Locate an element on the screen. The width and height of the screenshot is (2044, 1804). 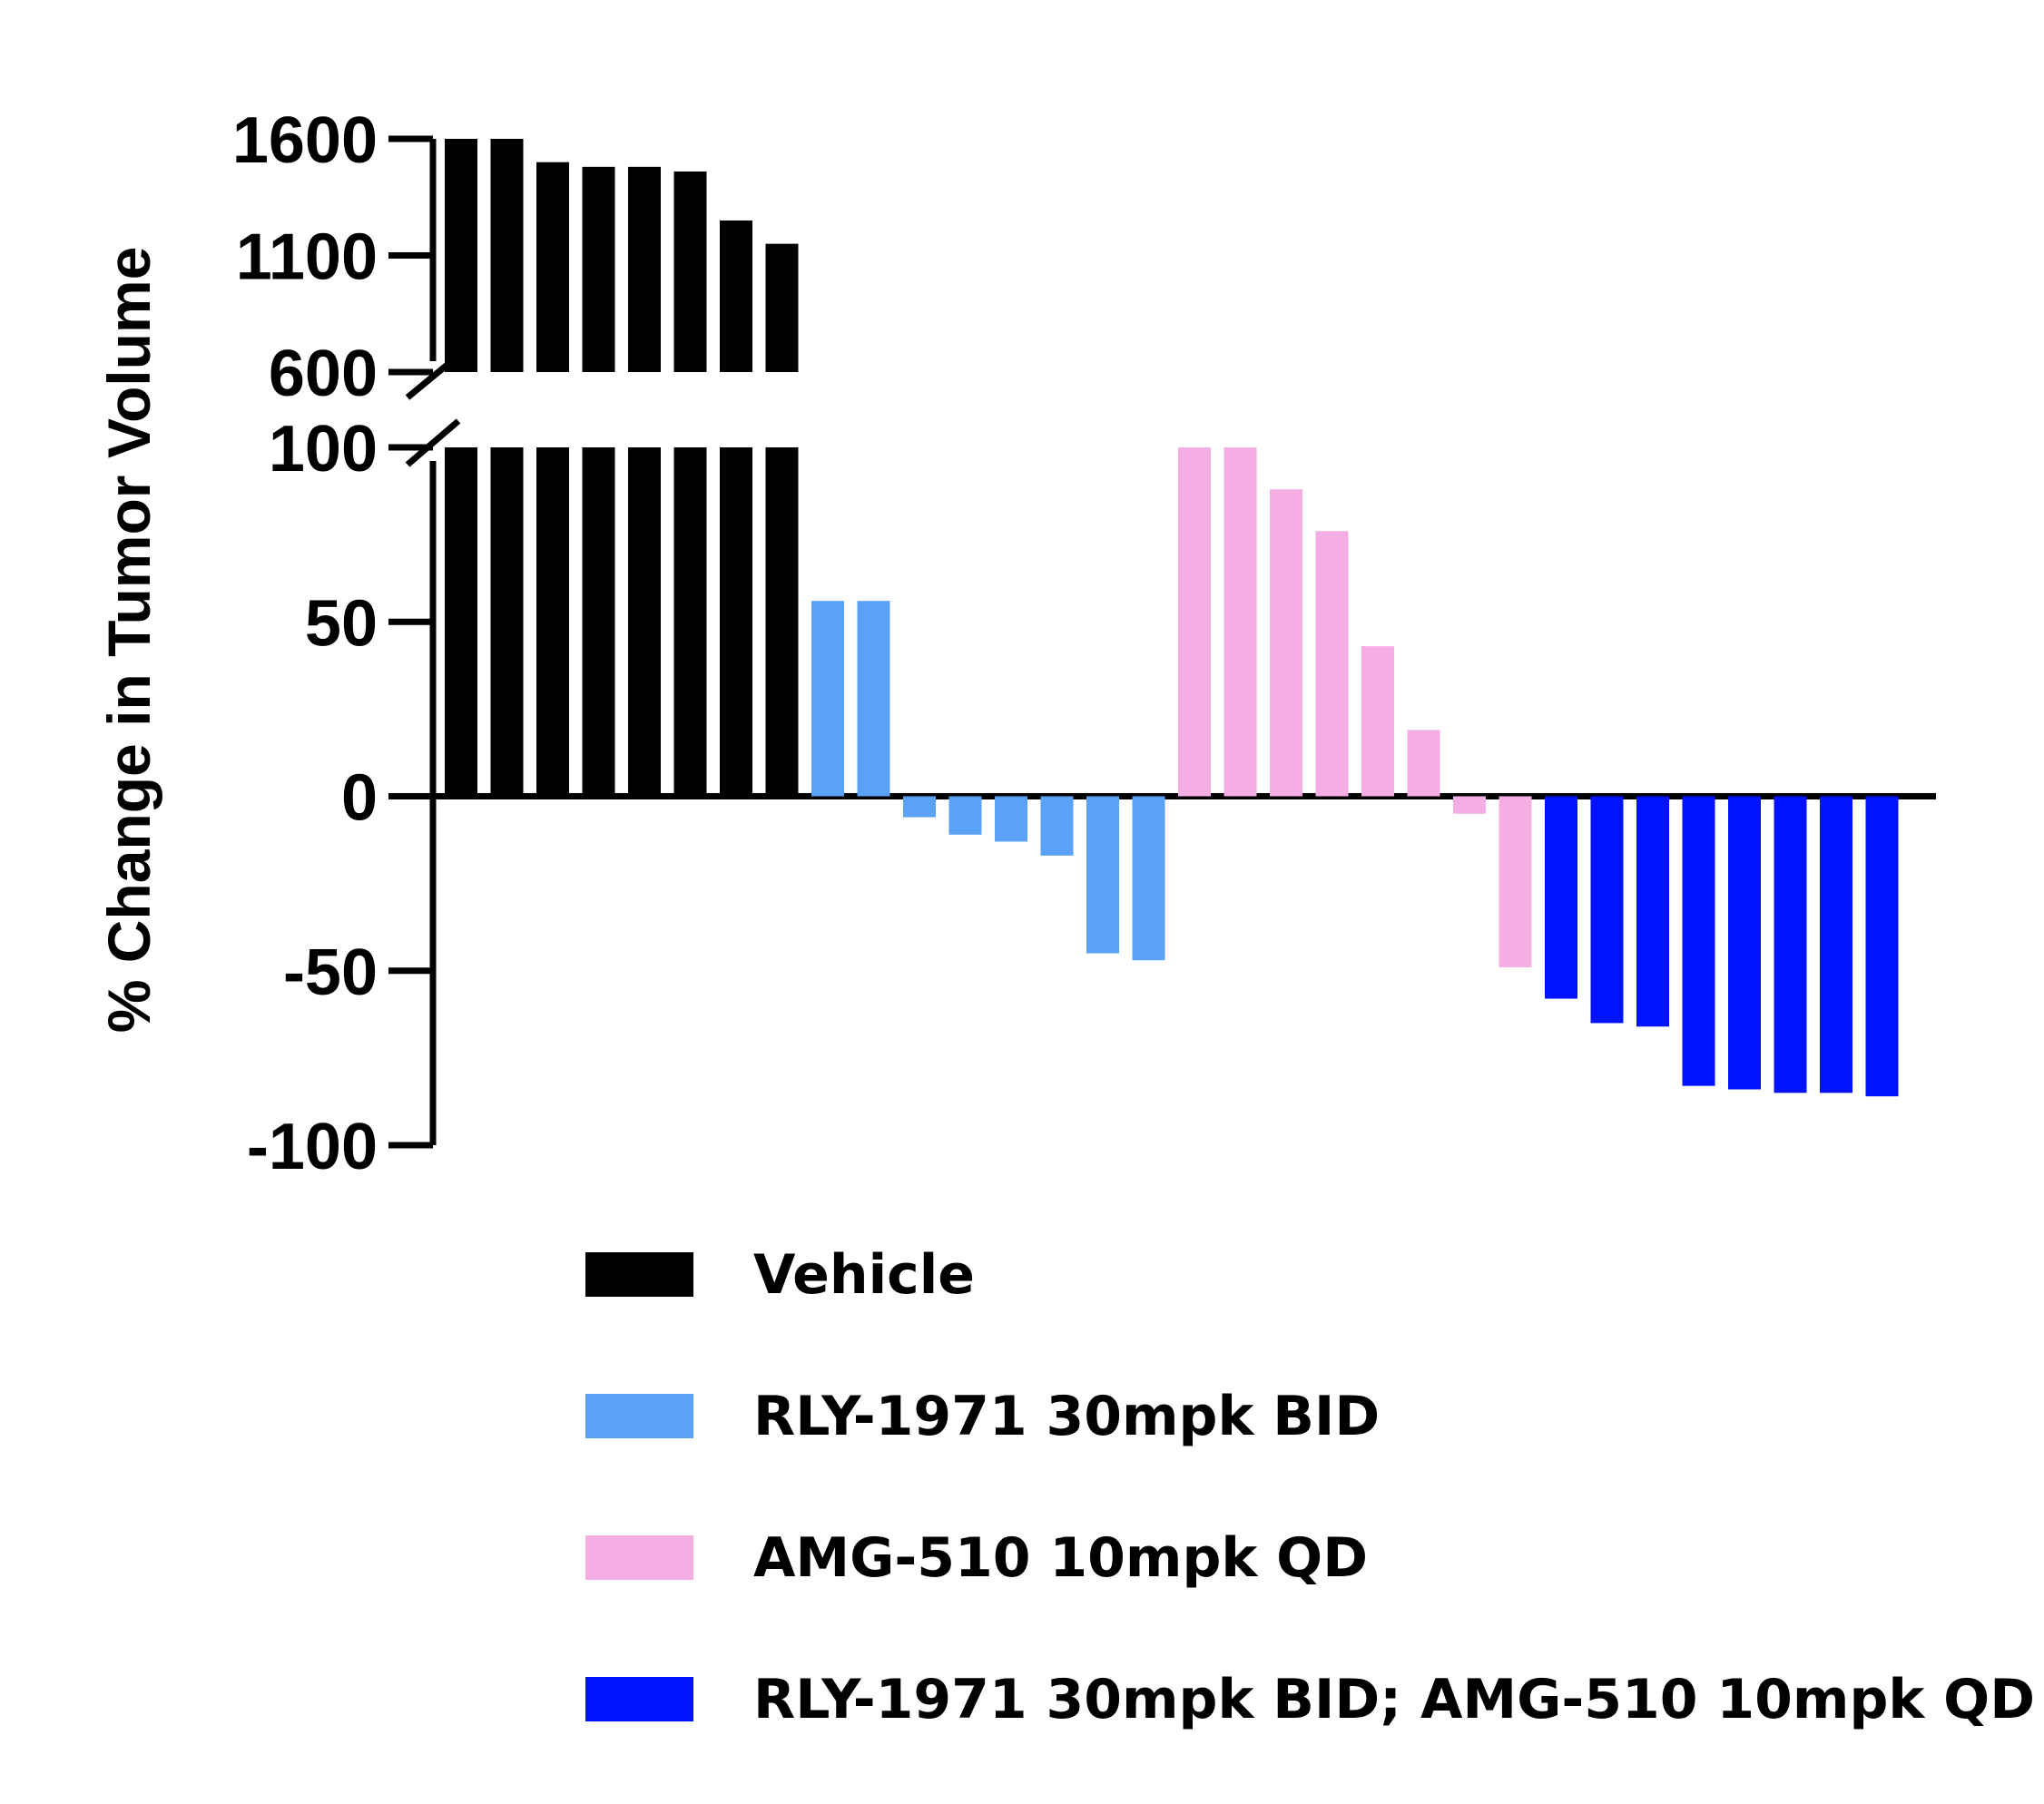
legend-label-1: RLY-1971 30mpk BID is located at coordinates (1066, 1416).